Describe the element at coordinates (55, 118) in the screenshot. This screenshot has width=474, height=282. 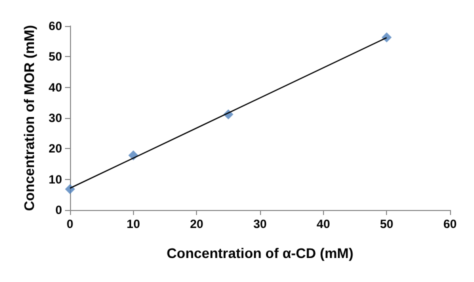
I see `y-tick-label: 30` at that location.